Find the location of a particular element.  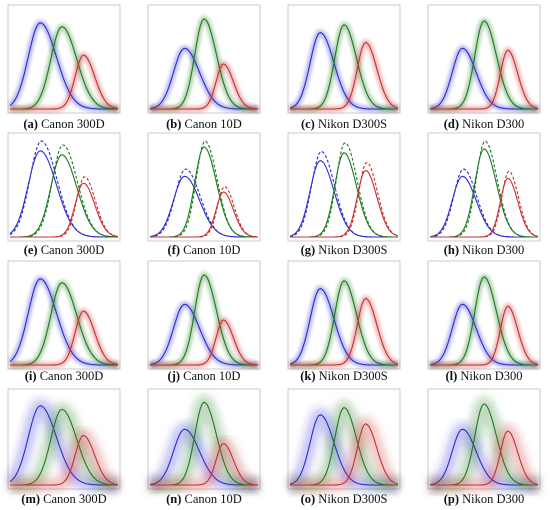

panel-caption: (j) Canon 10D is located at coordinates (204, 376).